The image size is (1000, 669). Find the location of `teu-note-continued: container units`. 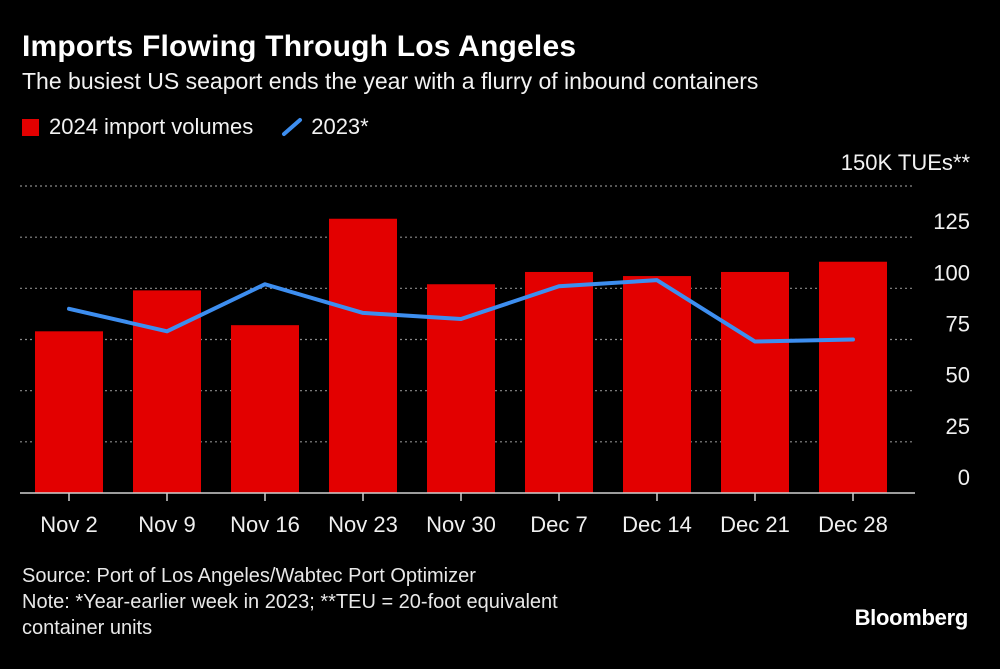

teu-note-continued: container units is located at coordinates (87, 628).